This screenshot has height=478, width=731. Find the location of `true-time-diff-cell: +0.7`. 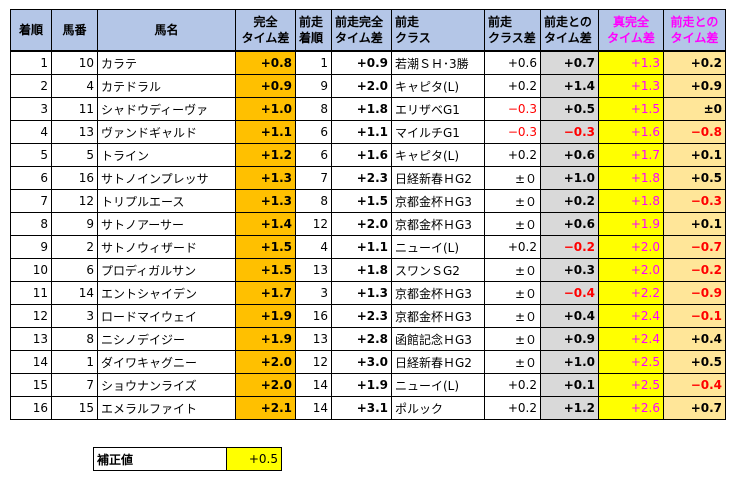

true-time-diff-cell: +0.7 is located at coordinates (694, 408).